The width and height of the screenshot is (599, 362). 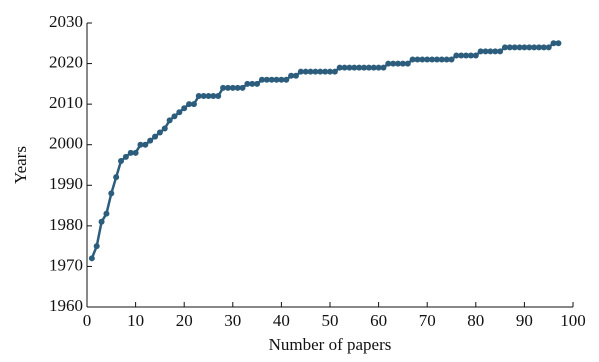 What do you see at coordinates (378, 320) in the screenshot?
I see `x-tick-label: 60` at bounding box center [378, 320].